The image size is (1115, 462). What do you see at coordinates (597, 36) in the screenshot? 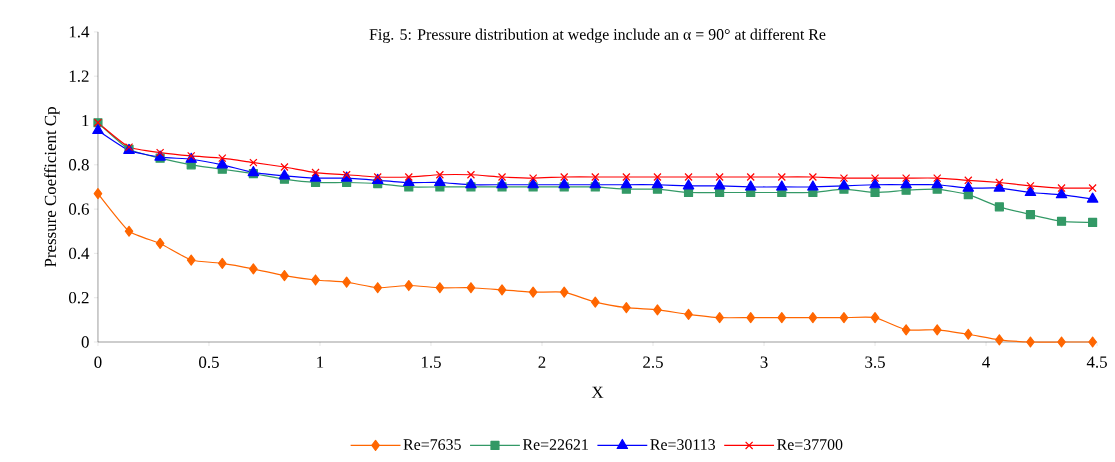
I see `chart-title: Fig. 5: Pressure distribution at wedge include an α = 90° at different Re` at bounding box center [597, 36].